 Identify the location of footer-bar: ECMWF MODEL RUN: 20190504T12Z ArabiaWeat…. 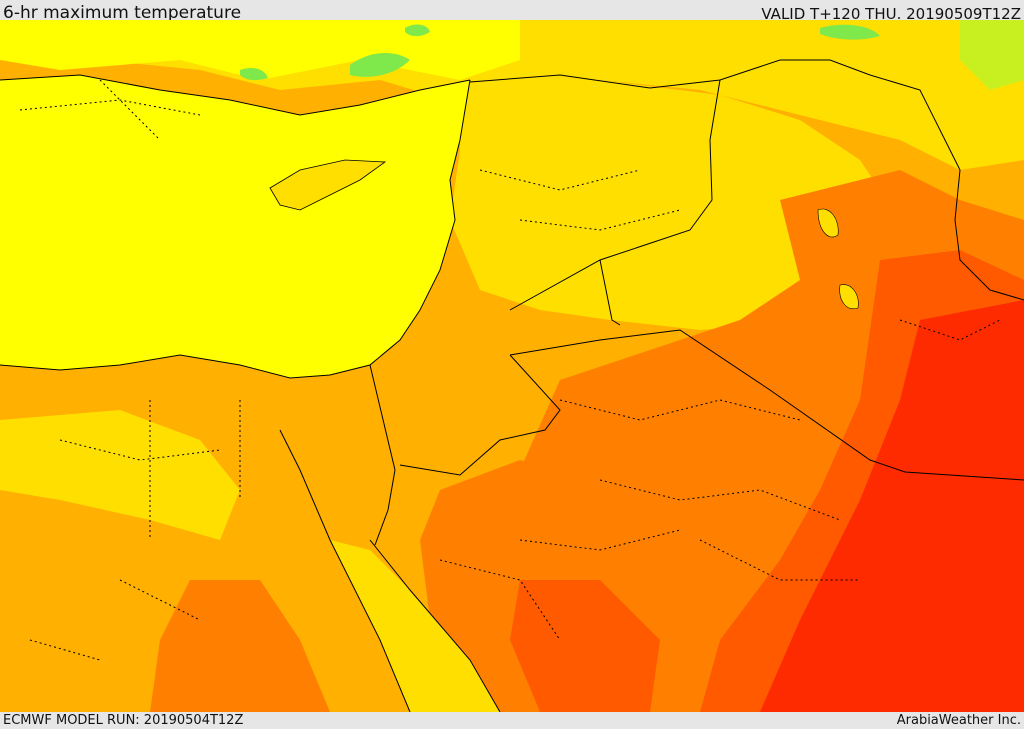
(512, 720).